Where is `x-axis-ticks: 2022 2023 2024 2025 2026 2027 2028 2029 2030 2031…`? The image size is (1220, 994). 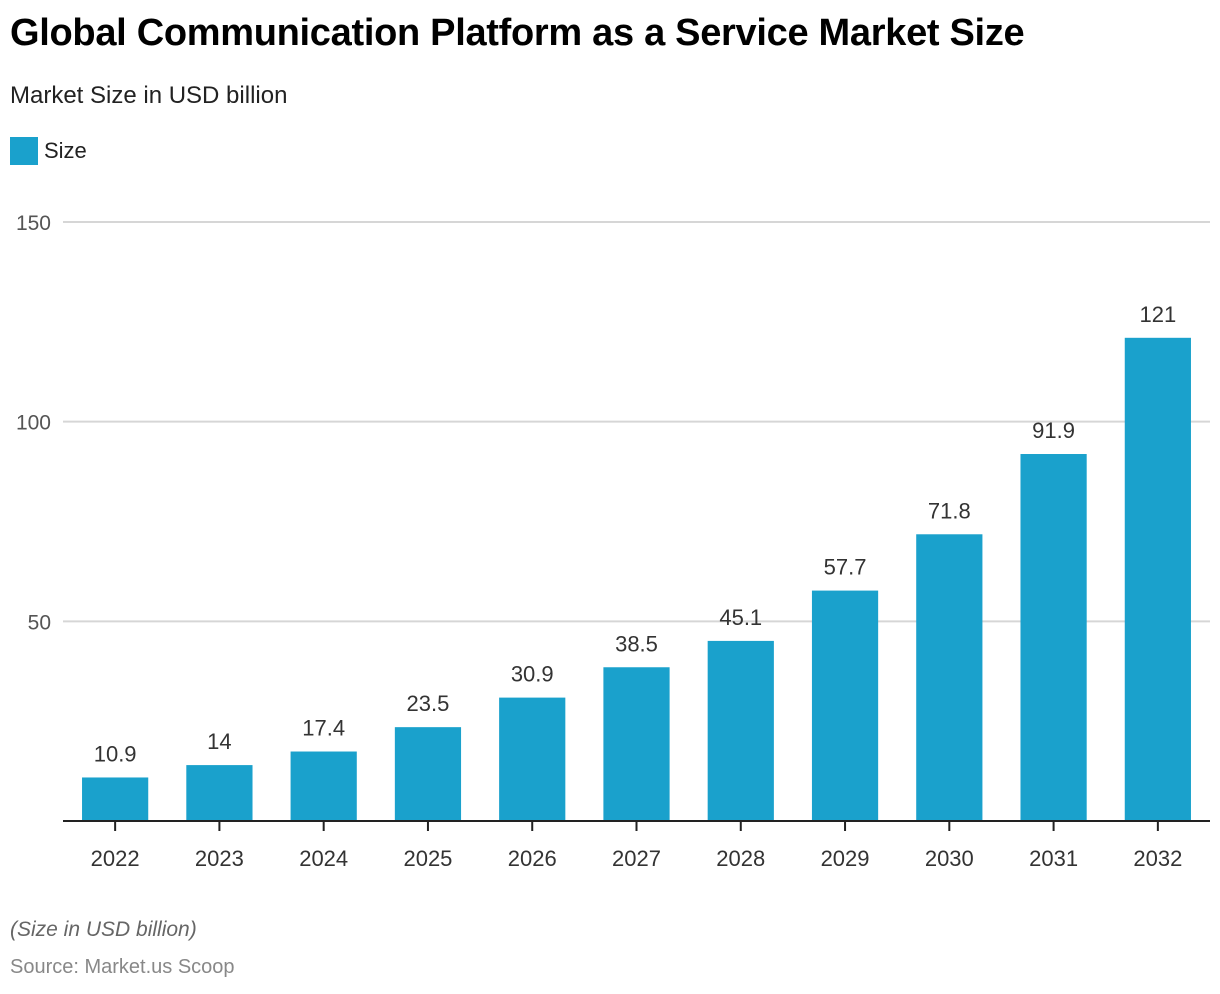
x-axis-ticks: 2022 2023 2024 2025 2026 2027 2028 2029 2030 2031… is located at coordinates (636, 846).